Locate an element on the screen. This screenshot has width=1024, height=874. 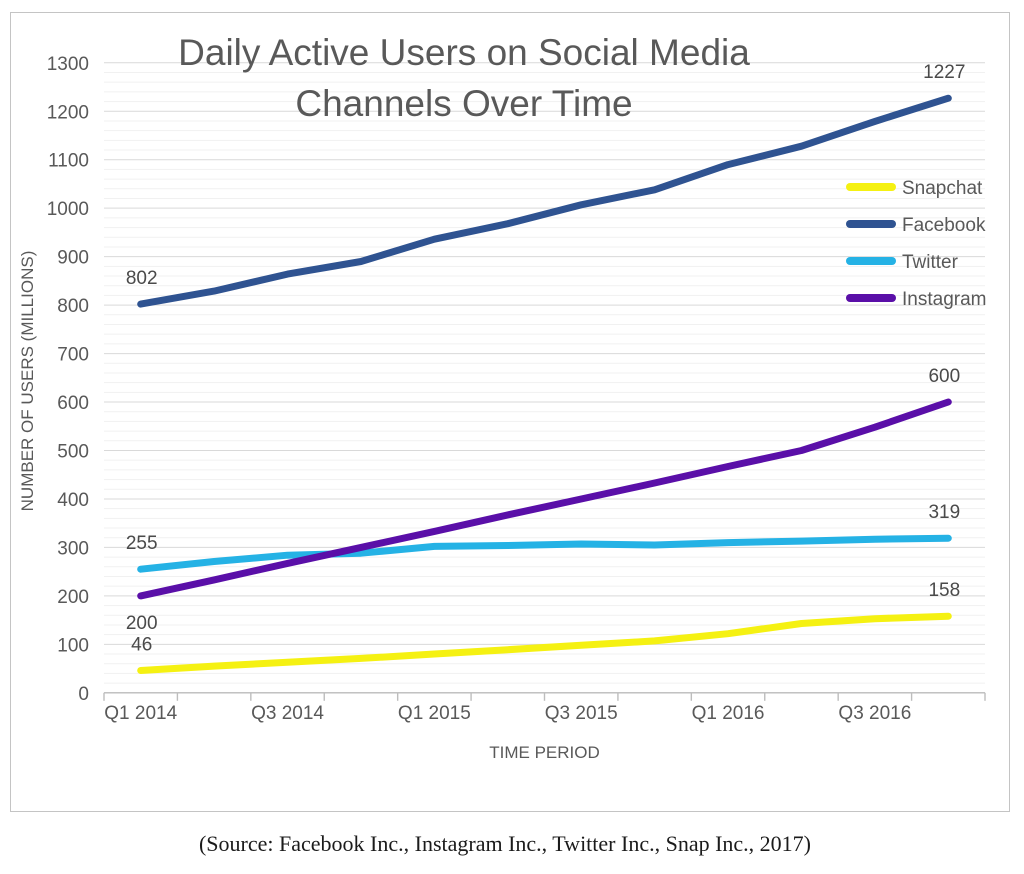
x-tick-label: Q1 2014 is located at coordinates (140, 713).